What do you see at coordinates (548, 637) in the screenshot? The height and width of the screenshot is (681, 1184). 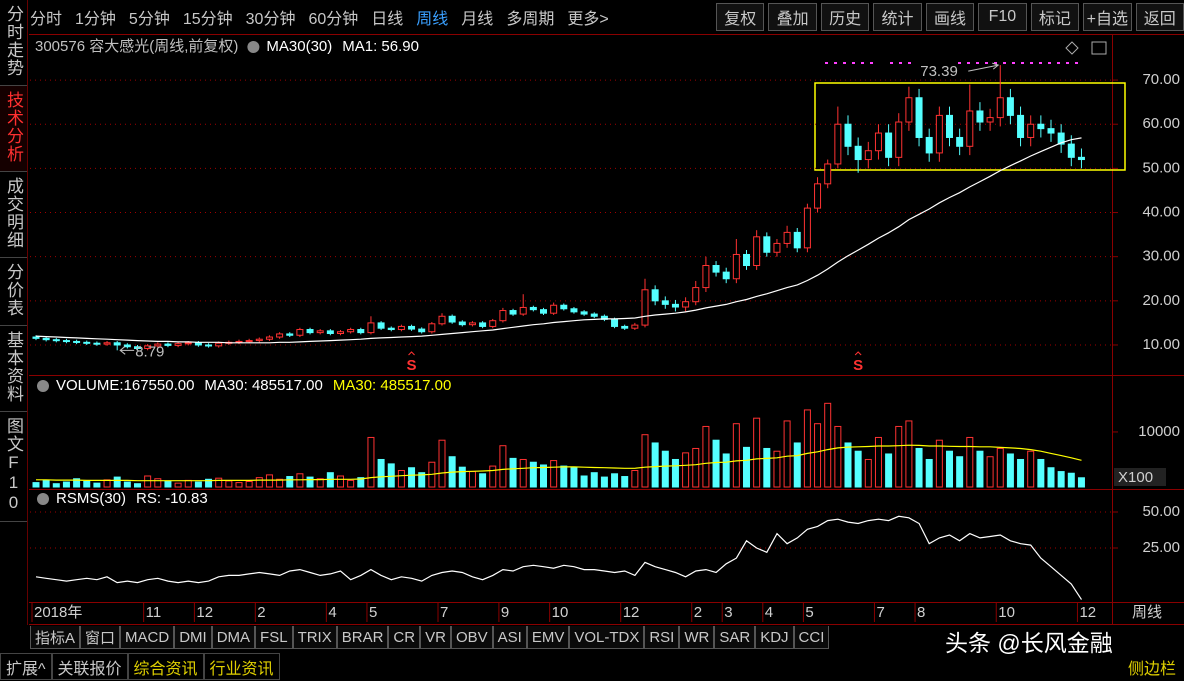 I see `indicator-tab: EMV` at bounding box center [548, 637].